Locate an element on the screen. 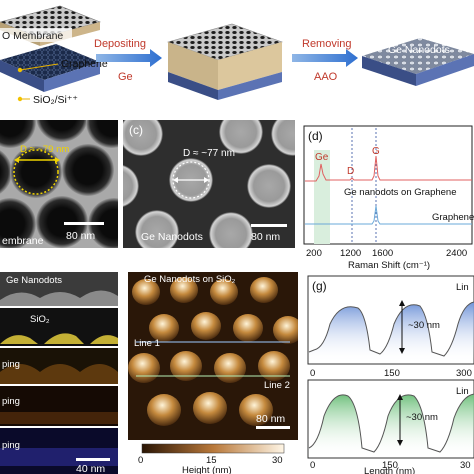 This screenshot has width=474, height=474. profile-x-label: Length (nm) is located at coordinates (389, 470).